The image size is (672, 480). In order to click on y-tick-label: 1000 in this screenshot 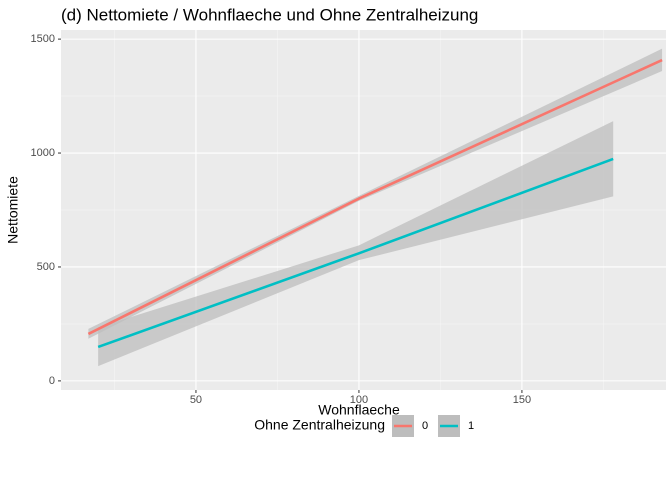, I will do `click(43, 153)`.